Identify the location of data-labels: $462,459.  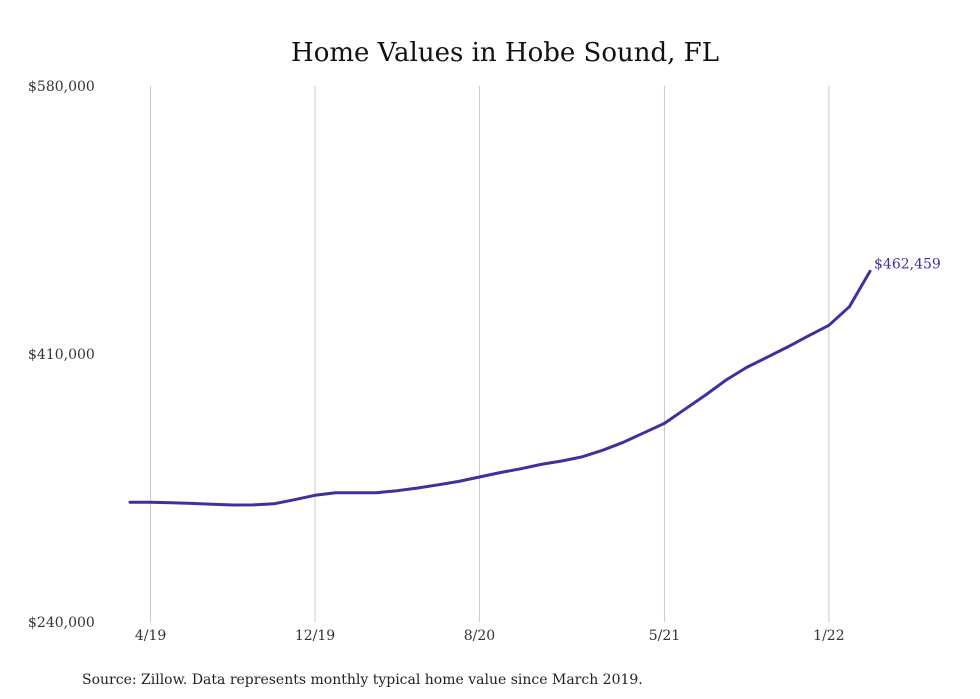
(907, 264).